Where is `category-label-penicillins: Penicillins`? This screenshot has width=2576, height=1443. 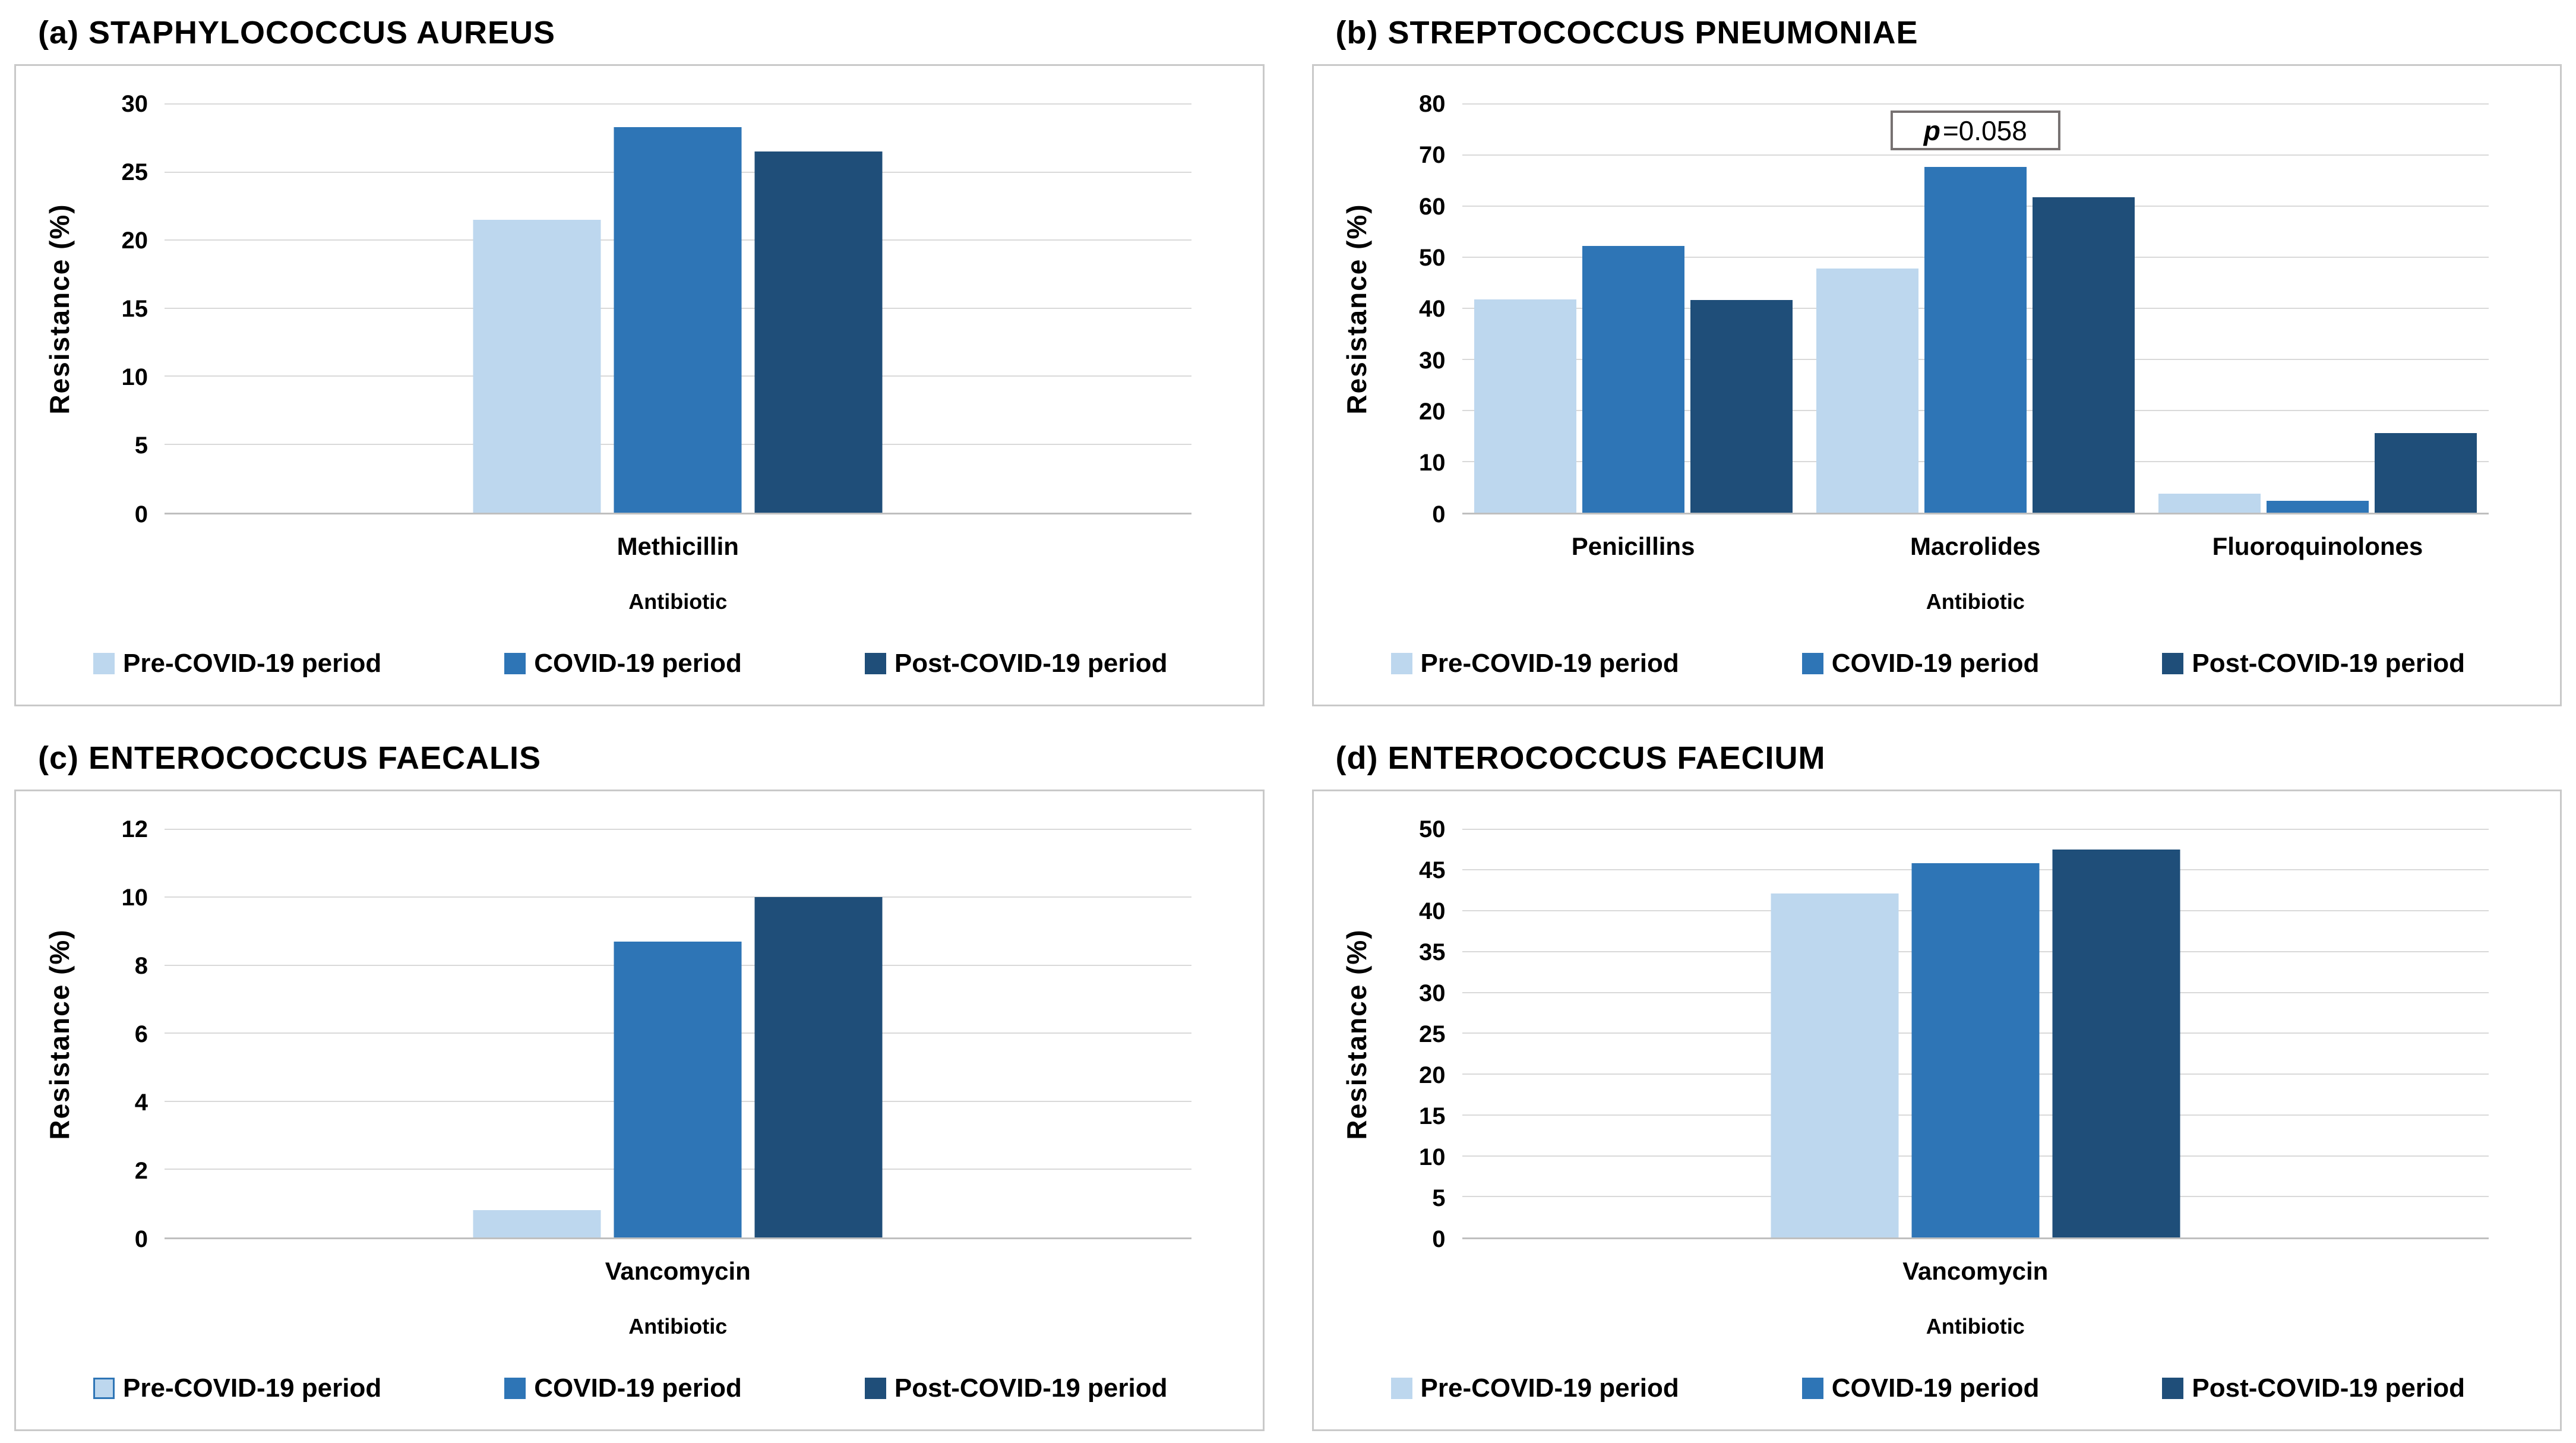 category-label-penicillins: Penicillins is located at coordinates (1633, 546).